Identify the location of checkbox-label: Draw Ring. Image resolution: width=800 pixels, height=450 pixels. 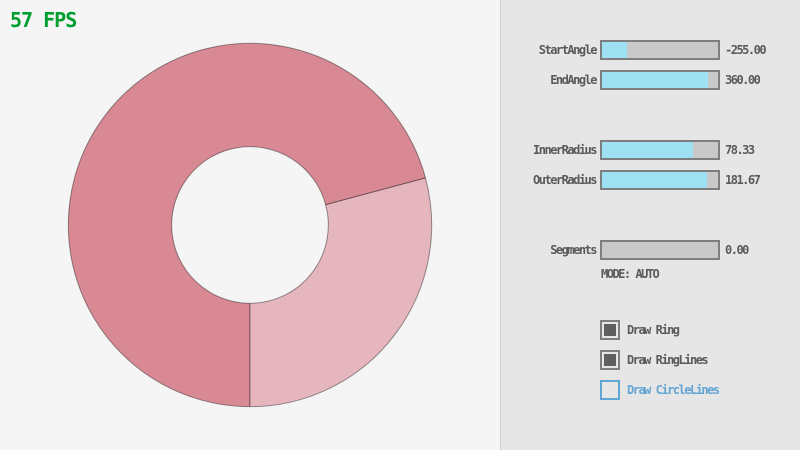
(653, 330).